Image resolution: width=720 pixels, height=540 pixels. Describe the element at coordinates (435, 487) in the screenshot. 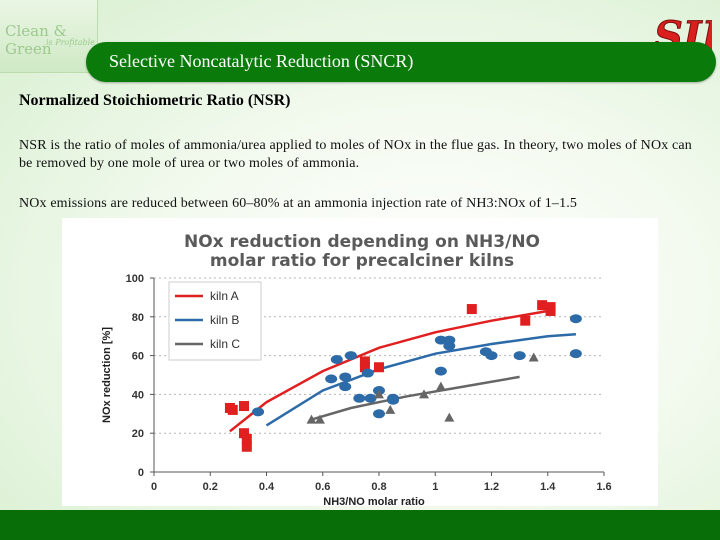

I see `x-tick-label: 1` at that location.